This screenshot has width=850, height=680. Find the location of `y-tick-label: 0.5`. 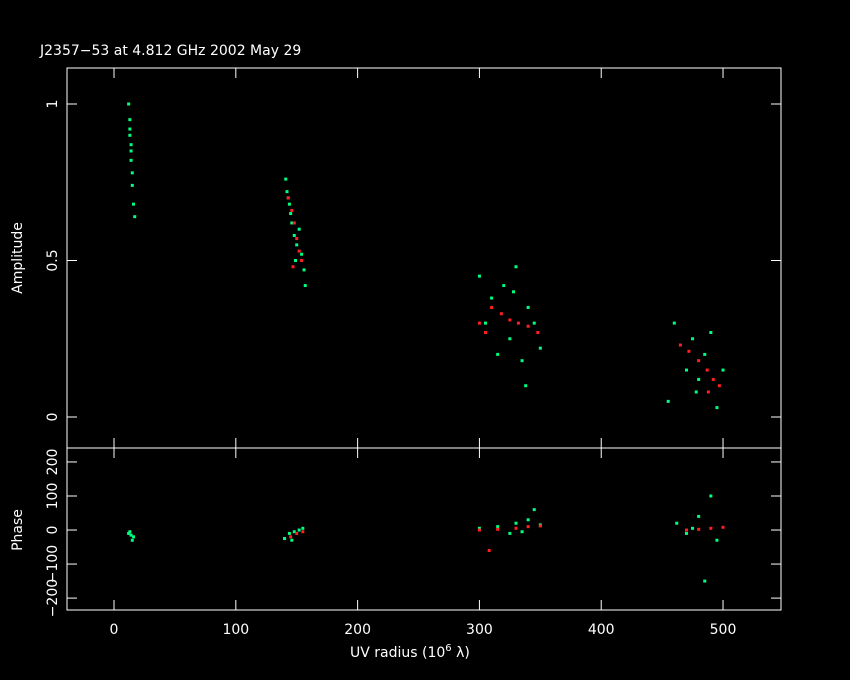

y-tick-label: 0.5 is located at coordinates (53, 260).